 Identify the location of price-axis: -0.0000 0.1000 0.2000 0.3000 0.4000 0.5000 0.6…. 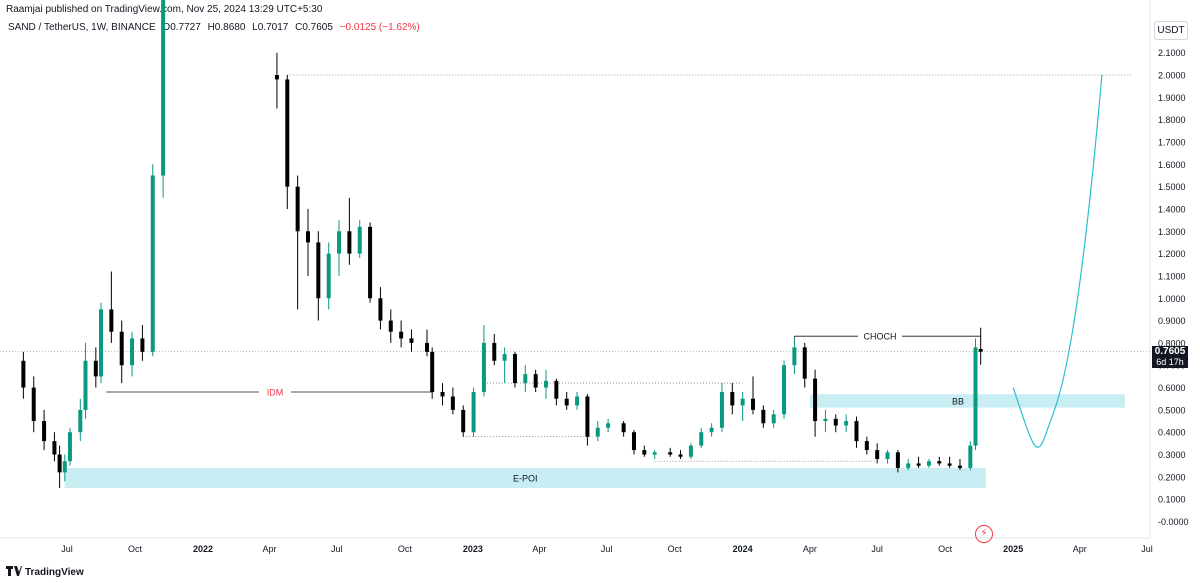
(1169, 269).